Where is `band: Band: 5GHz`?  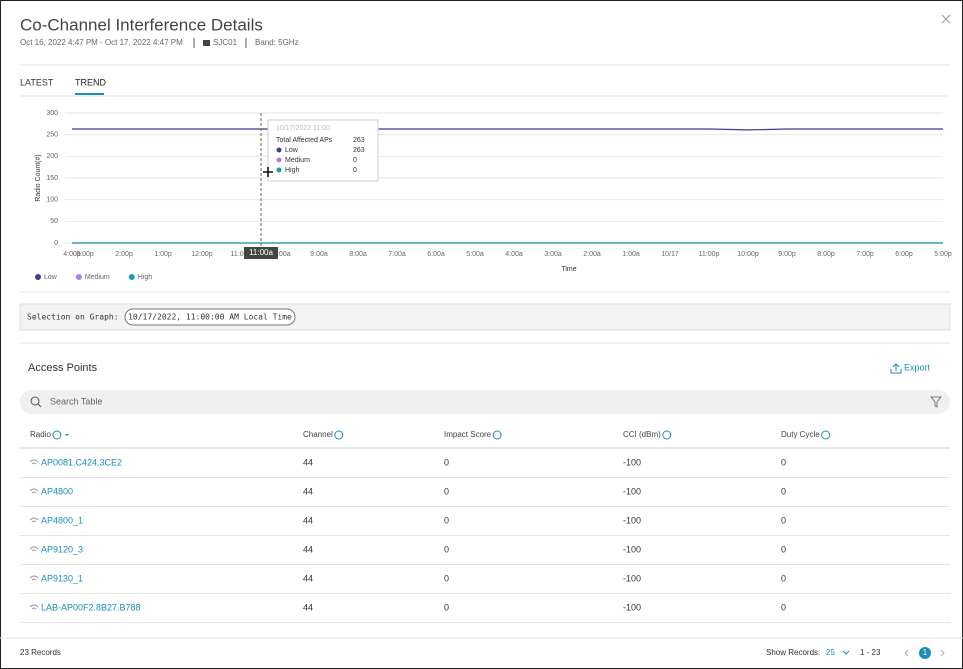 band: Band: 5GHz is located at coordinates (277, 42).